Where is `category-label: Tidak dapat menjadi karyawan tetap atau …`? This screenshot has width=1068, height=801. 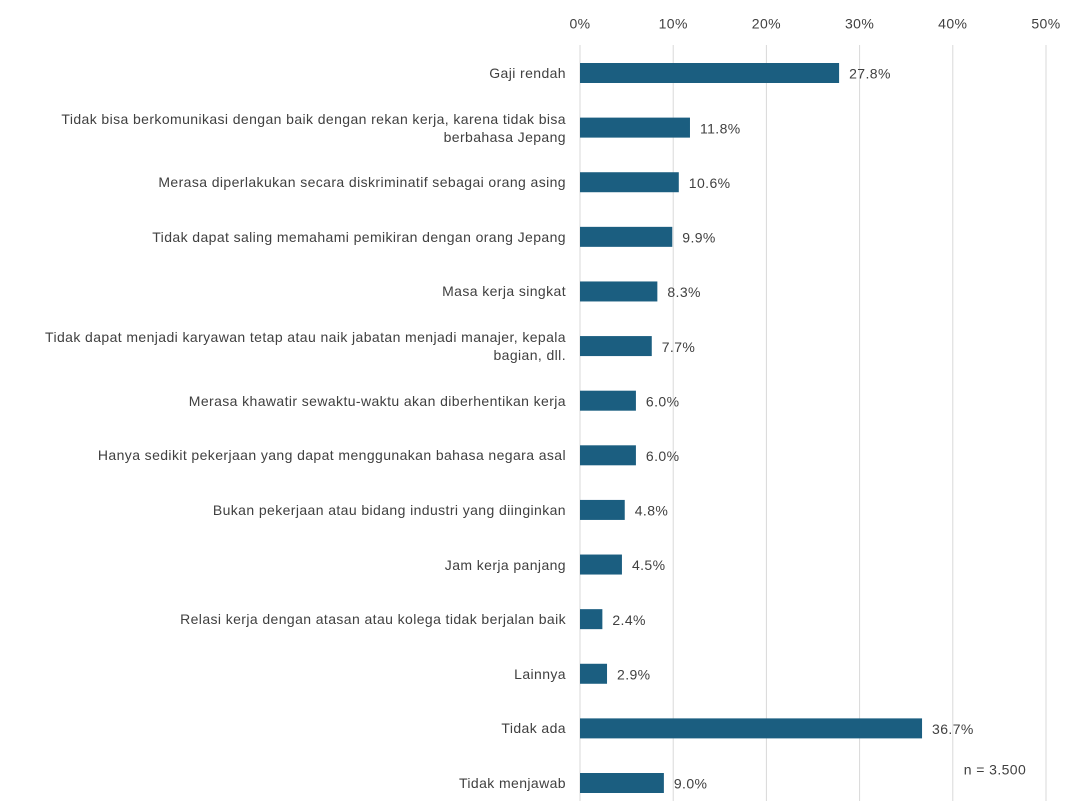 category-label: Tidak dapat menjadi karyawan tetap atau … is located at coordinates (305, 346).